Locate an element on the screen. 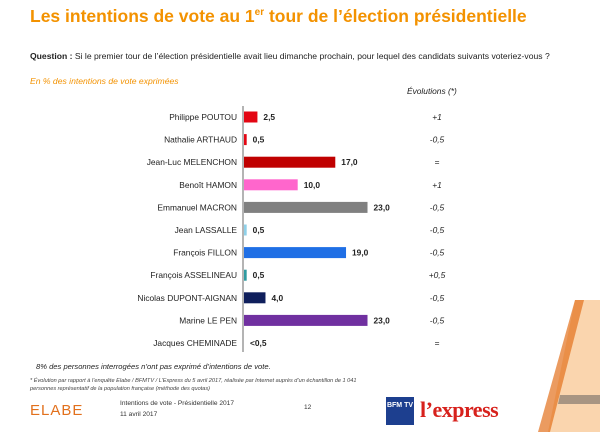 The height and width of the screenshot is (432, 600). value-label-jean-lassalle: 0,5 is located at coordinates (259, 230).